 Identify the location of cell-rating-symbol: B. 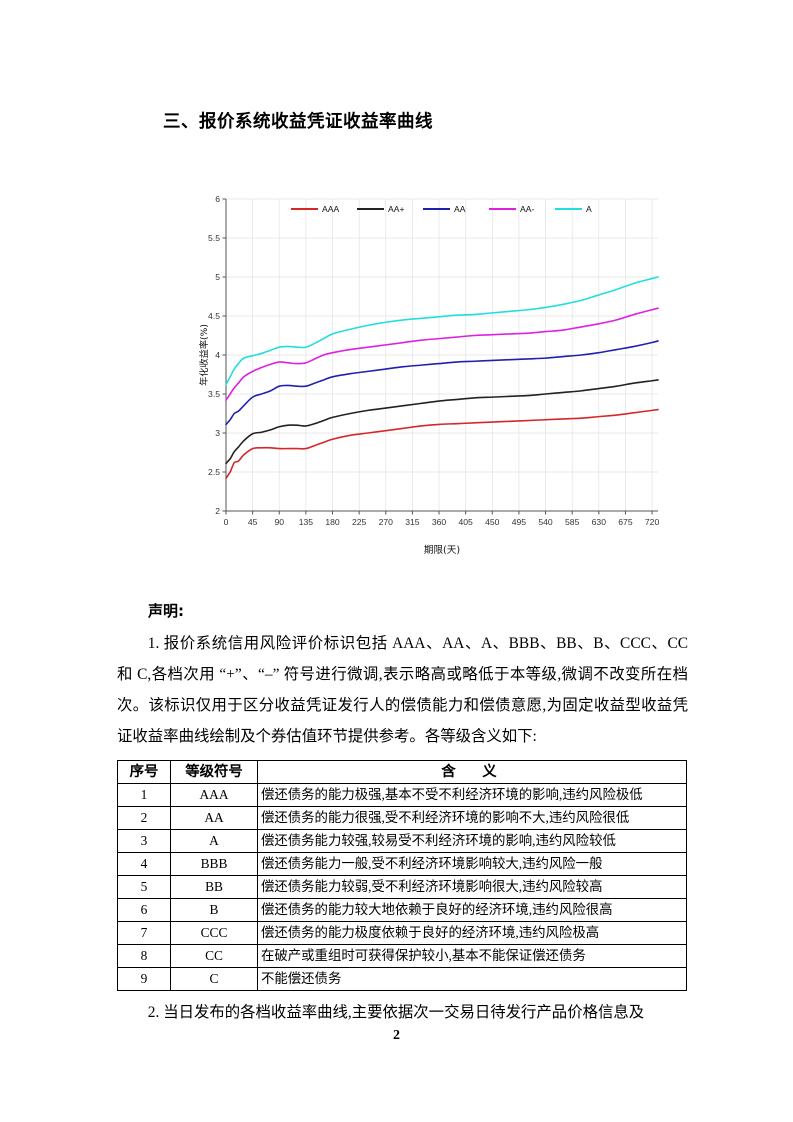
(214, 910).